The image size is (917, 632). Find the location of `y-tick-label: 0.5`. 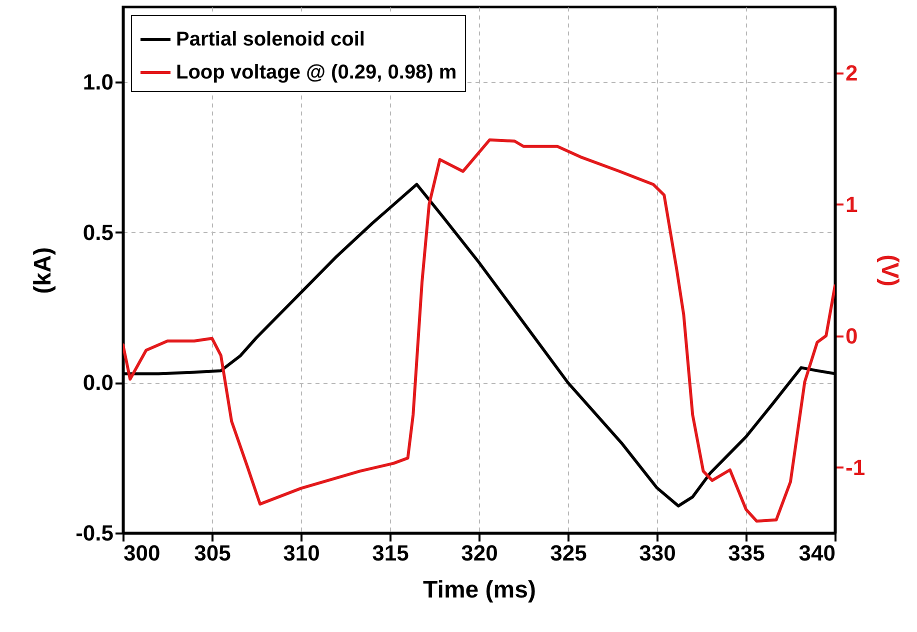

y-tick-label: 0.5 is located at coordinates (98, 232).